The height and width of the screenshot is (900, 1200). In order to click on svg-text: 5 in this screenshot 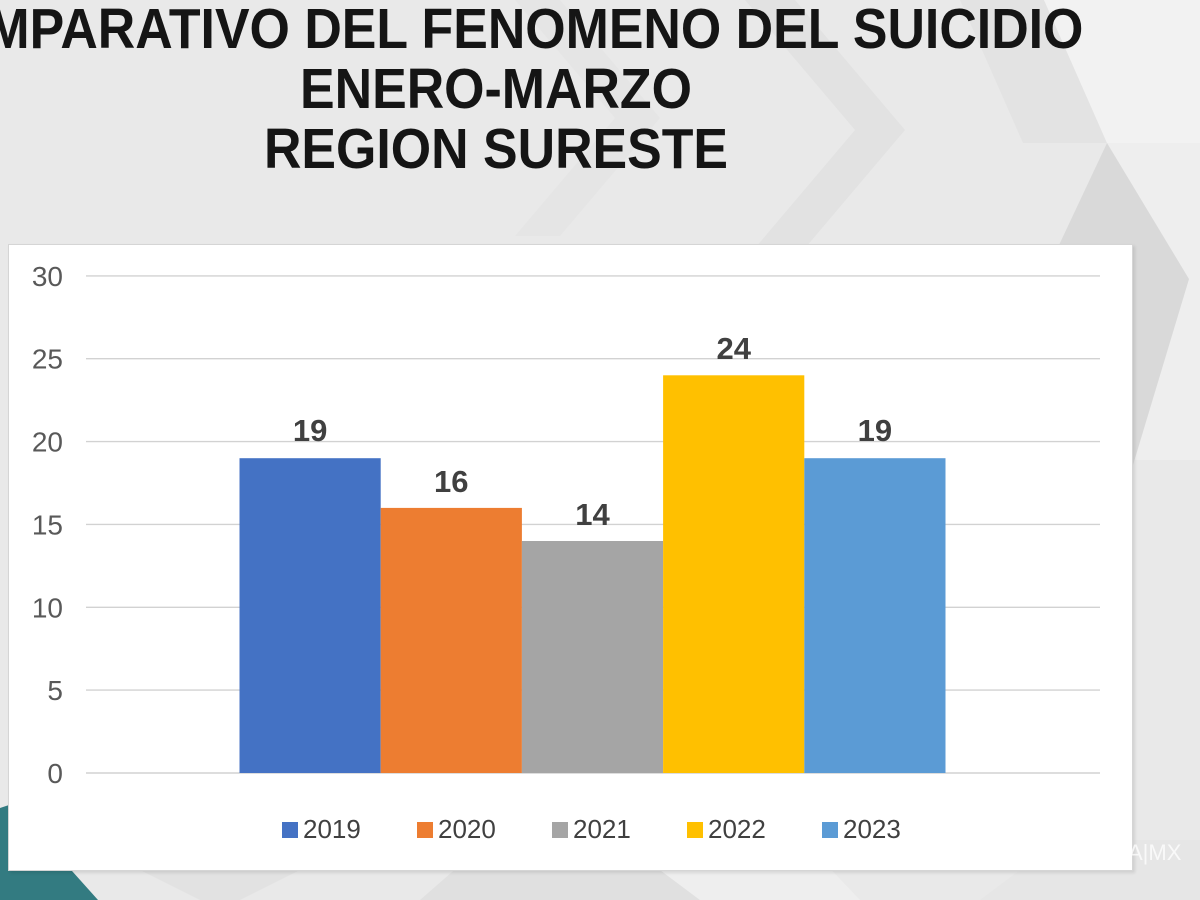, I will do `click(55, 690)`.